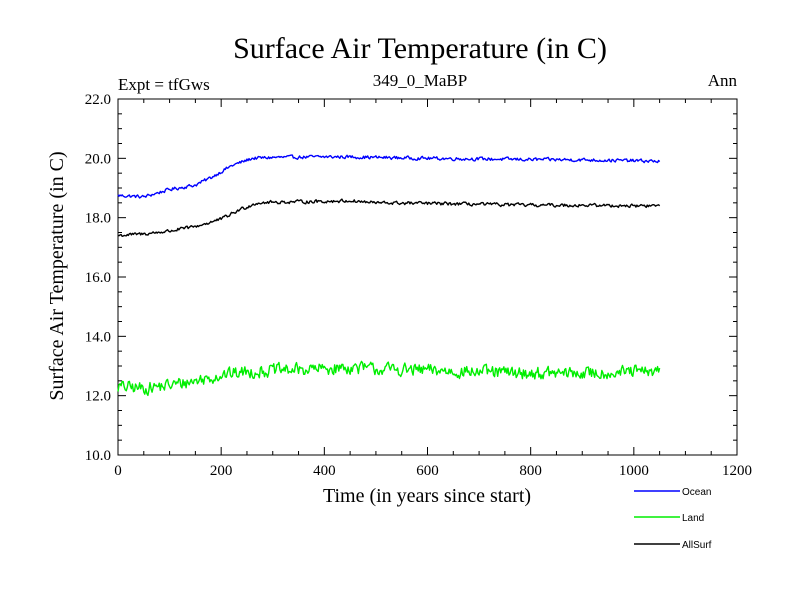  What do you see at coordinates (737, 471) in the screenshot?
I see `x-tick-label: 1200` at bounding box center [737, 471].